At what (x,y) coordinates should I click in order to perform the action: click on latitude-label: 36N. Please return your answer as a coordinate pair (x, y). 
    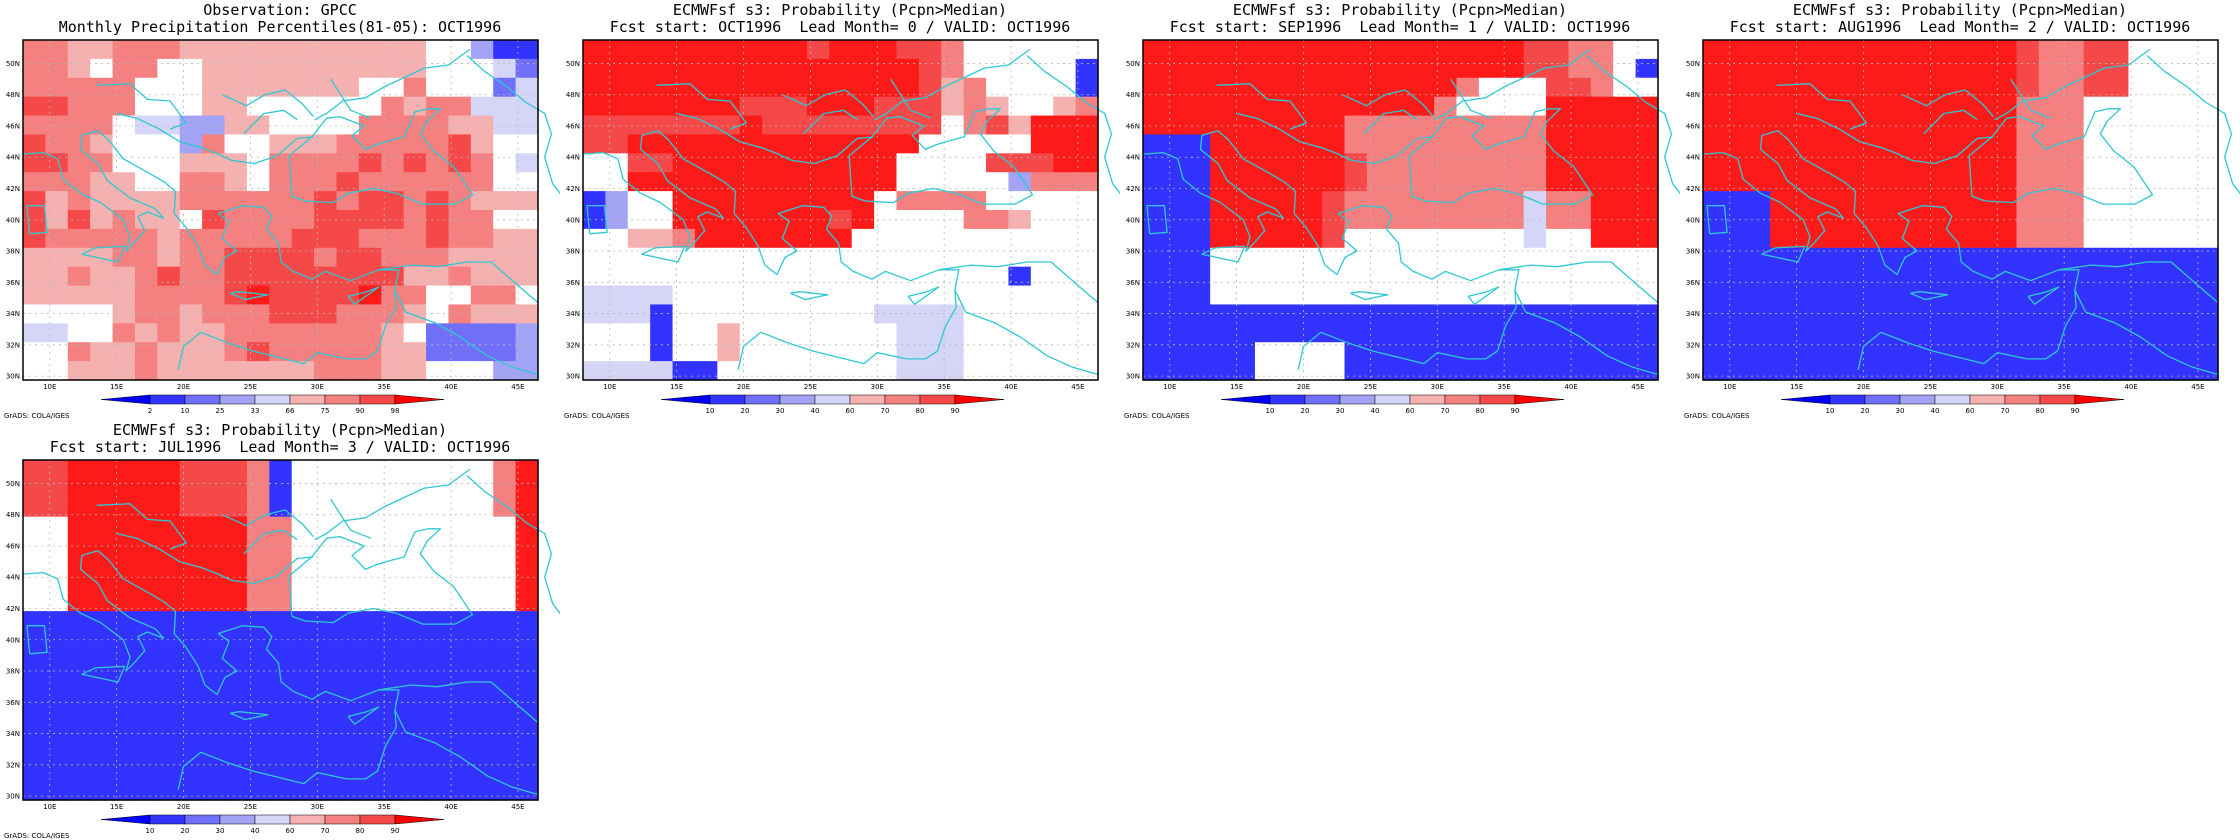
    Looking at the image, I should click on (13, 703).